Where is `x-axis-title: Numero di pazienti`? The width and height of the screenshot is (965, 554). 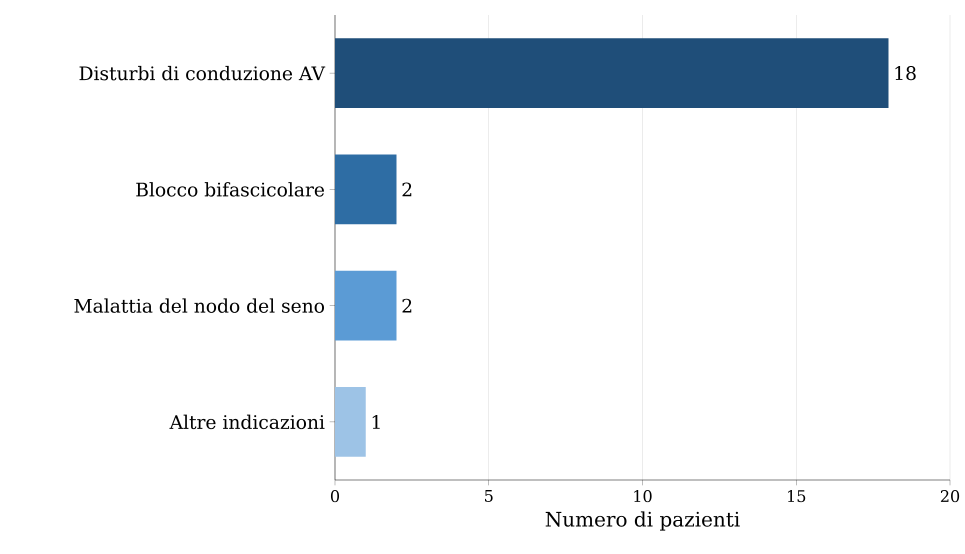
x-axis-title: Numero di pazienti is located at coordinates (643, 521).